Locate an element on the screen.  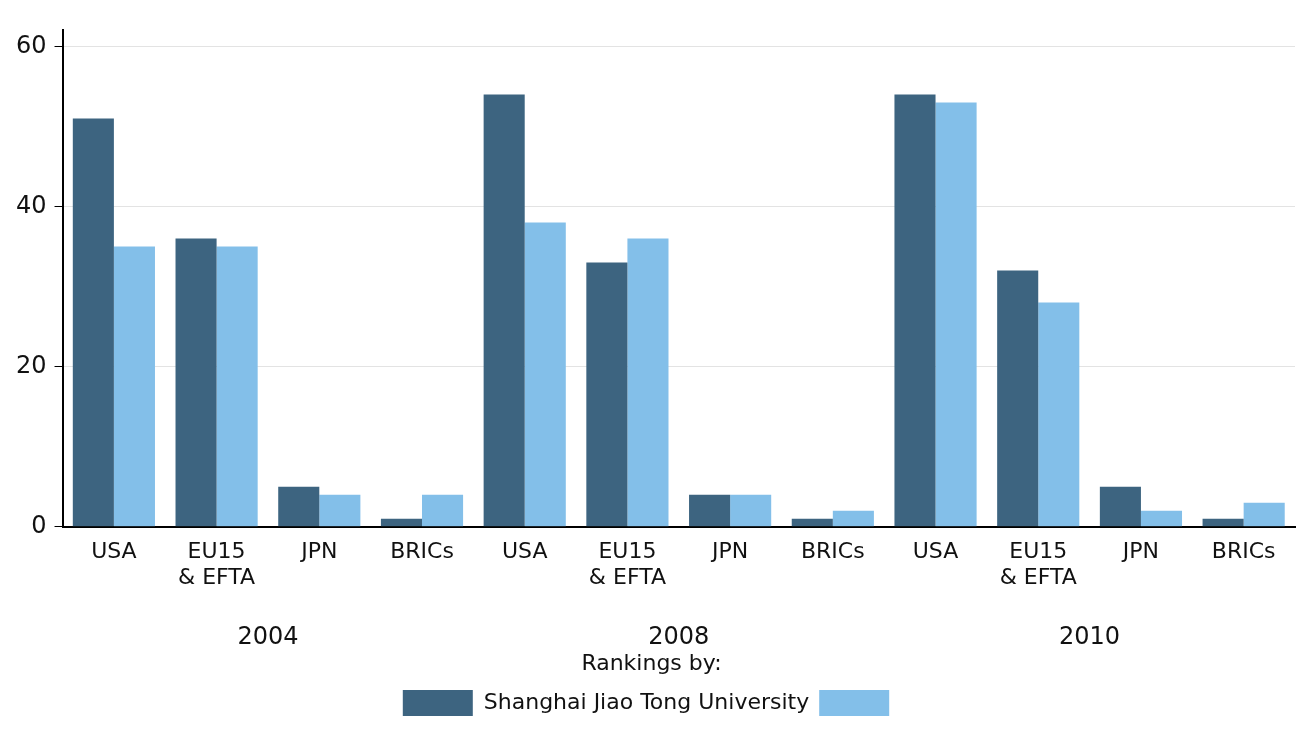
text: 2004 is located at coordinates (268, 635).